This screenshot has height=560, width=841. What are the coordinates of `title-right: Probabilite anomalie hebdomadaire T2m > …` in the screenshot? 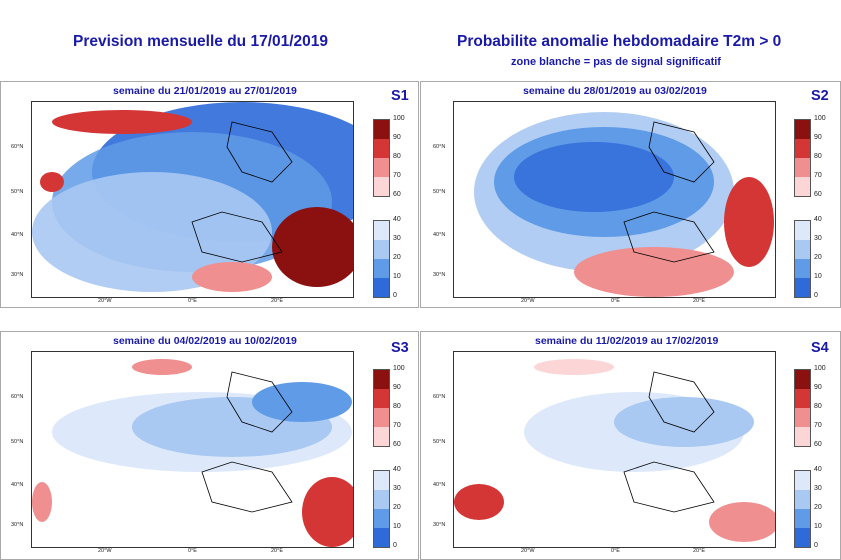 It's located at (619, 41).